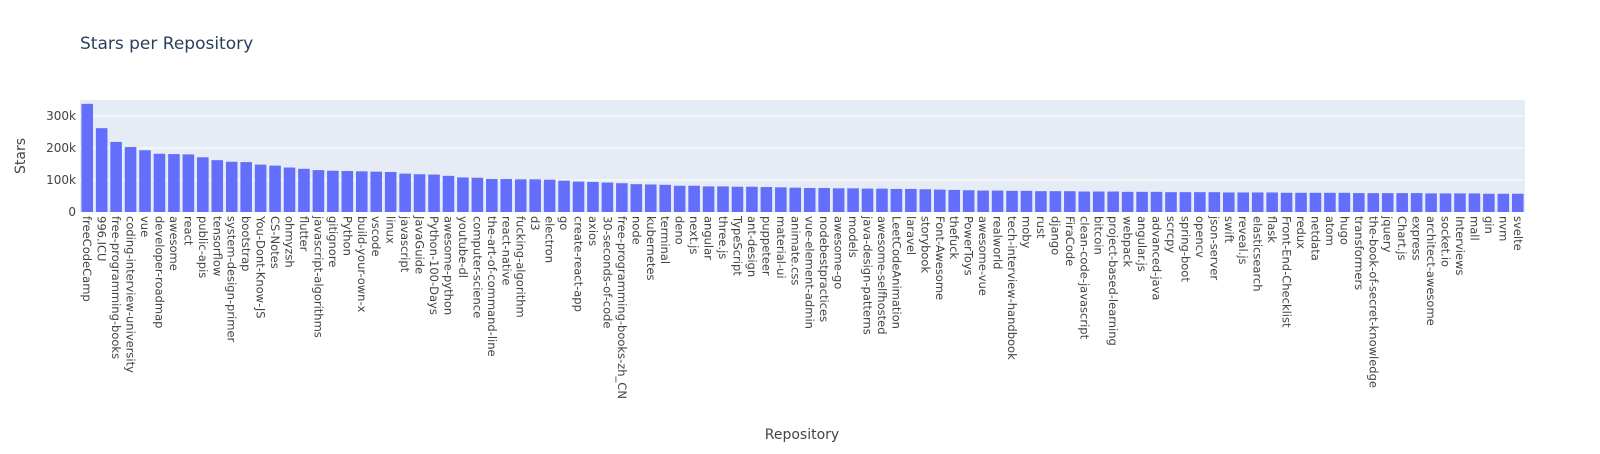 This screenshot has width=1600, height=454. I want to click on bar-Python-100-Days, so click(434, 193).